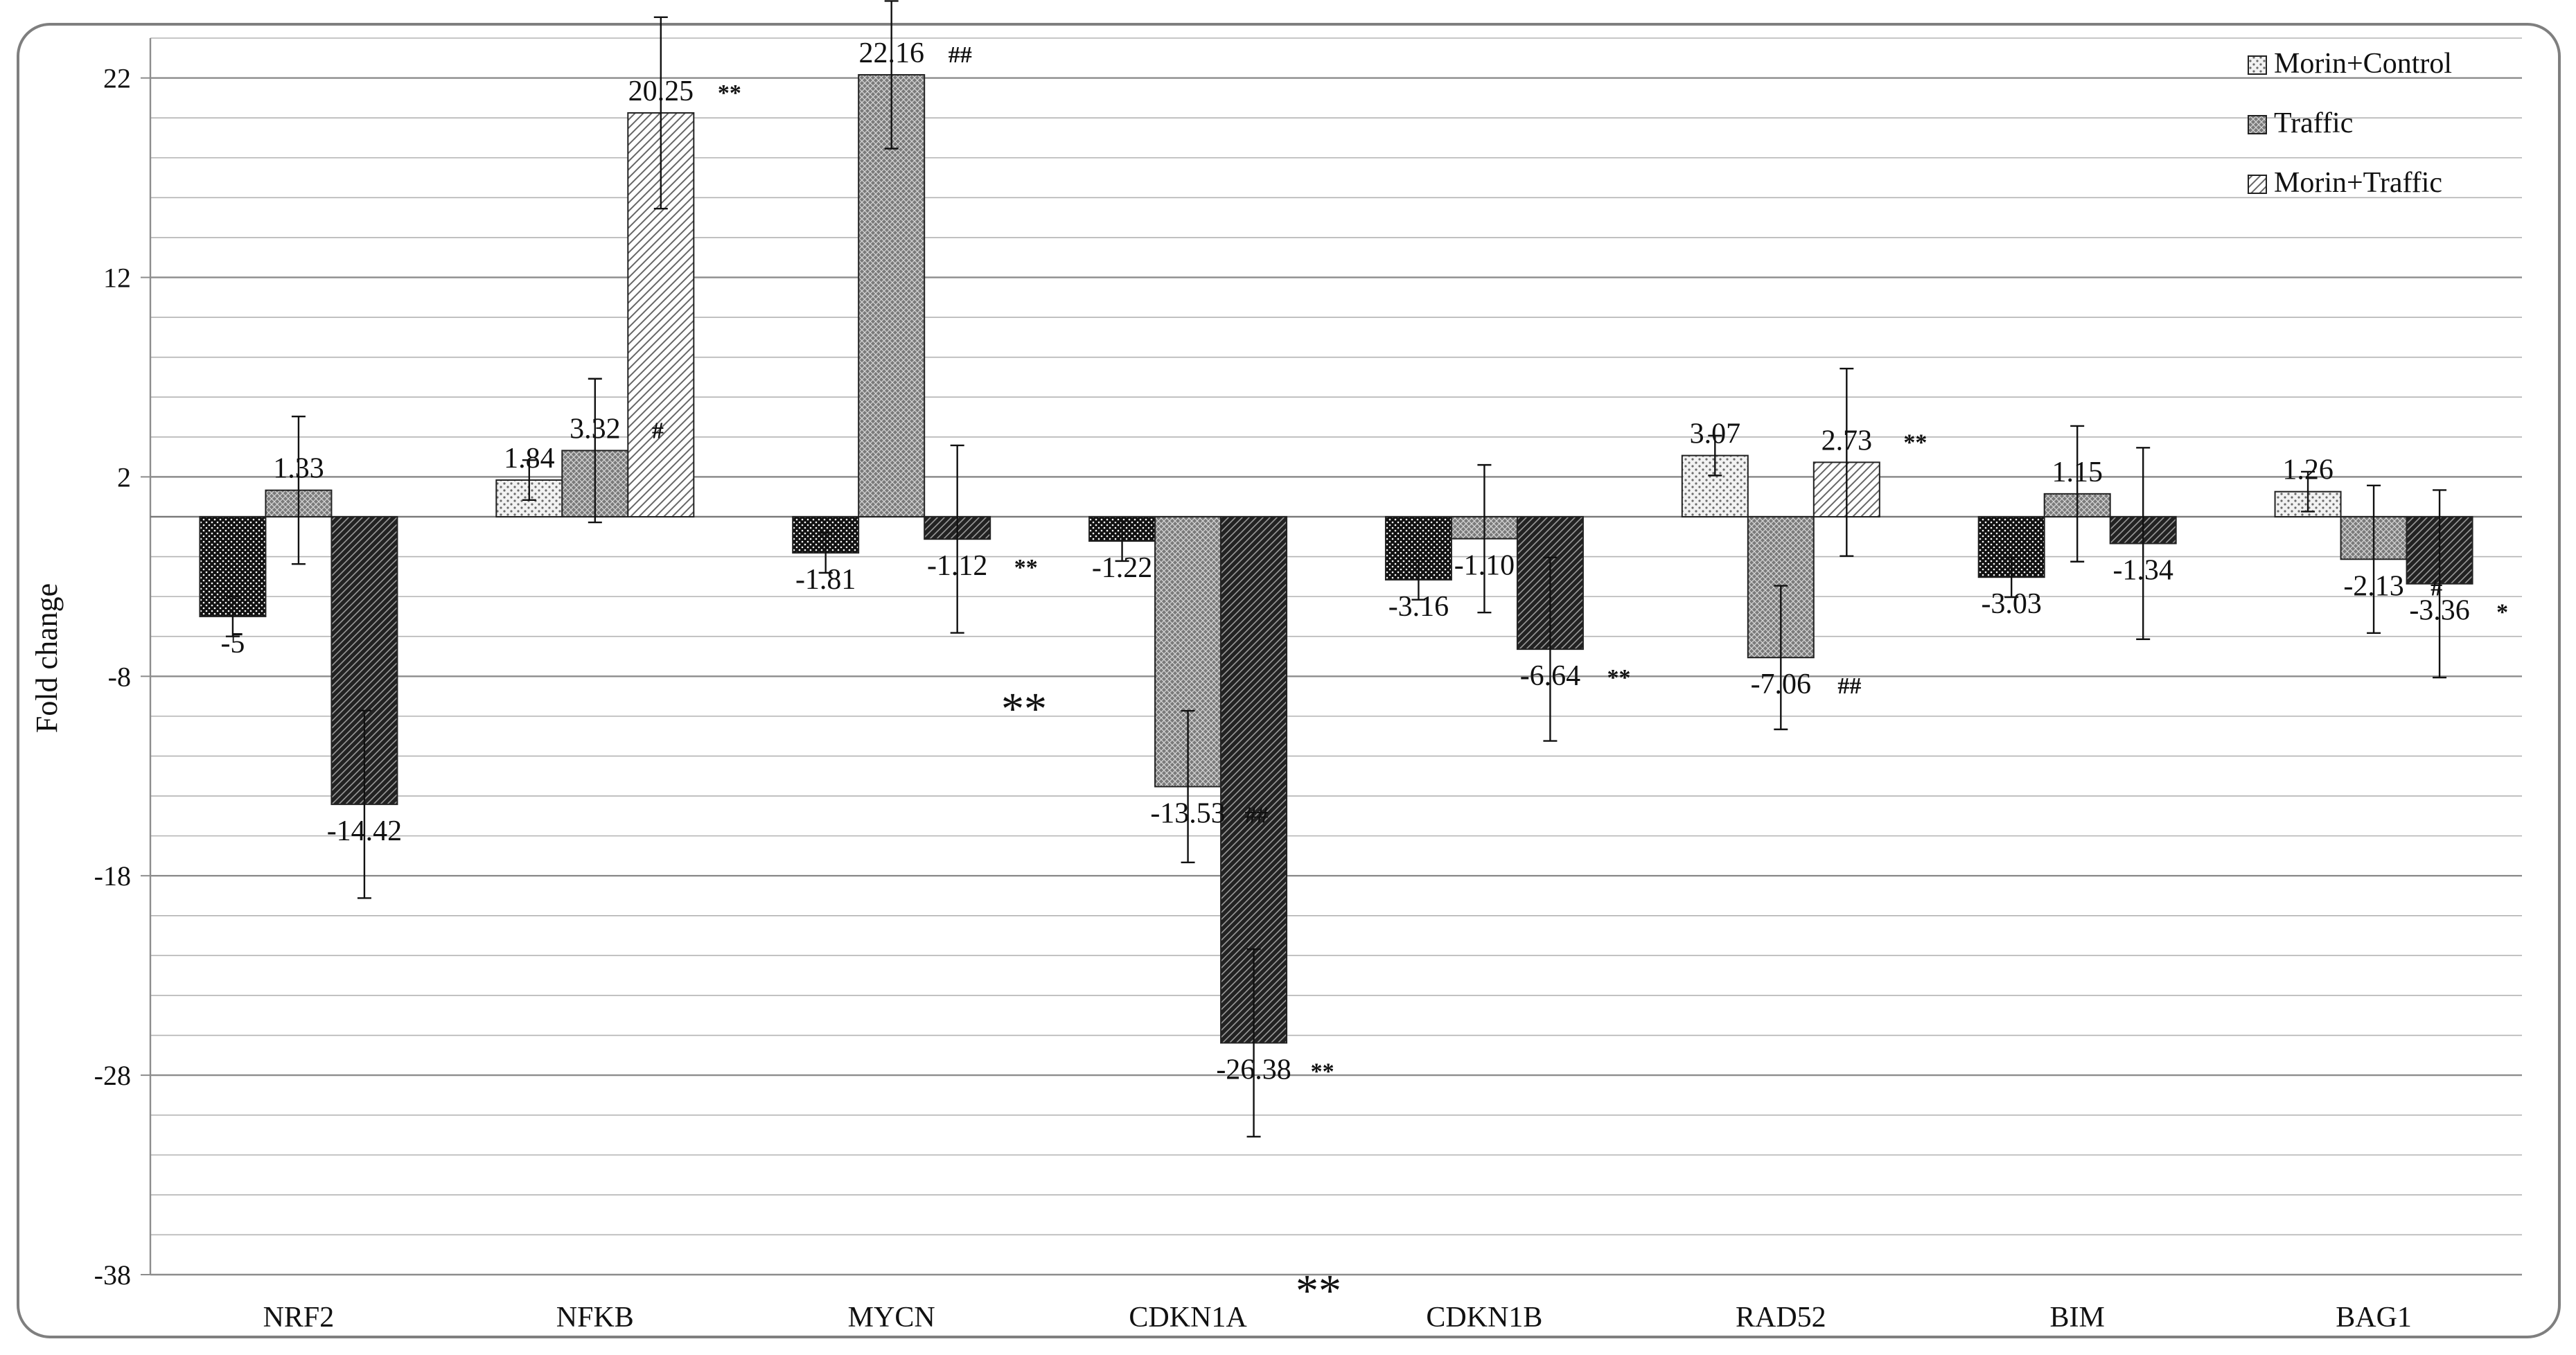  I want to click on legend-label: Morin+Traffic, so click(2358, 183).